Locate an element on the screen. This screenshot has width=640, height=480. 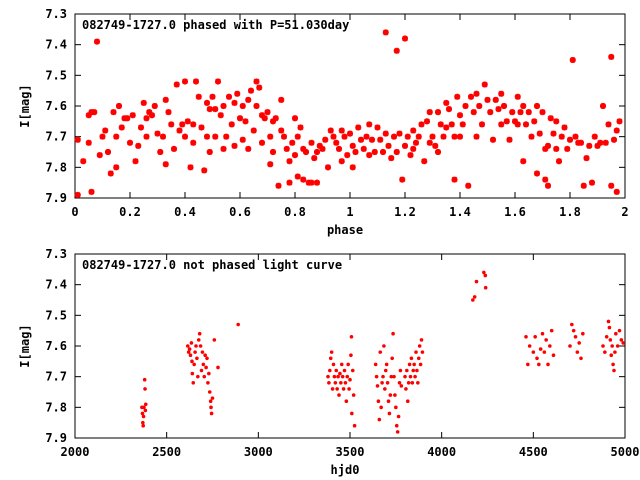
unphased-y-tick-label: 7.3 is located at coordinates (56, 254).